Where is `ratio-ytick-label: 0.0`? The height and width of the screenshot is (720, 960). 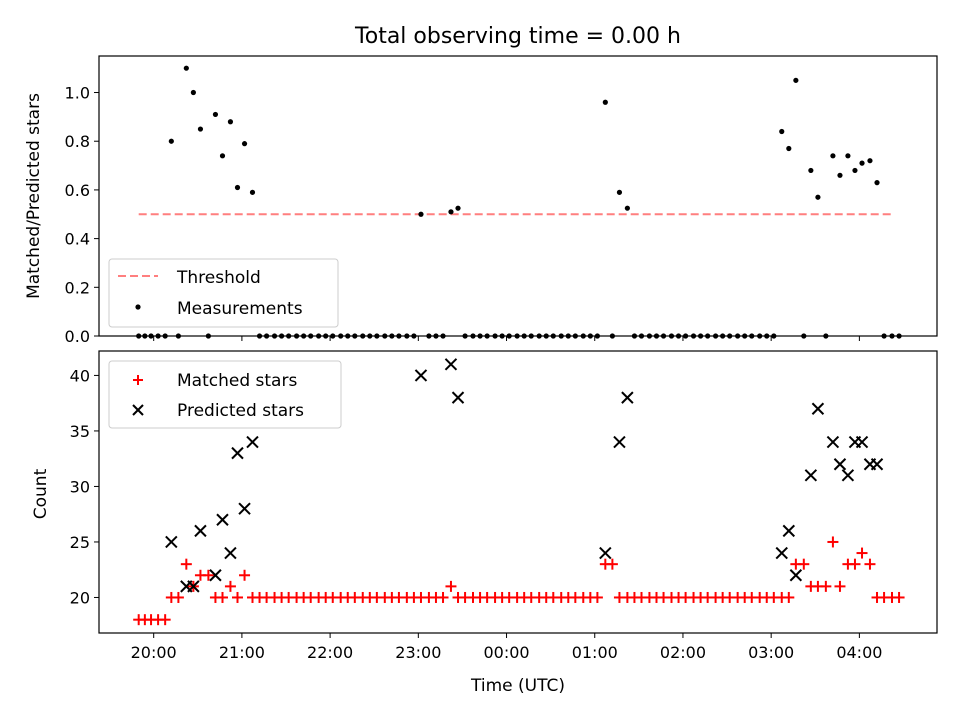
ratio-ytick-label: 0.0 is located at coordinates (77, 336).